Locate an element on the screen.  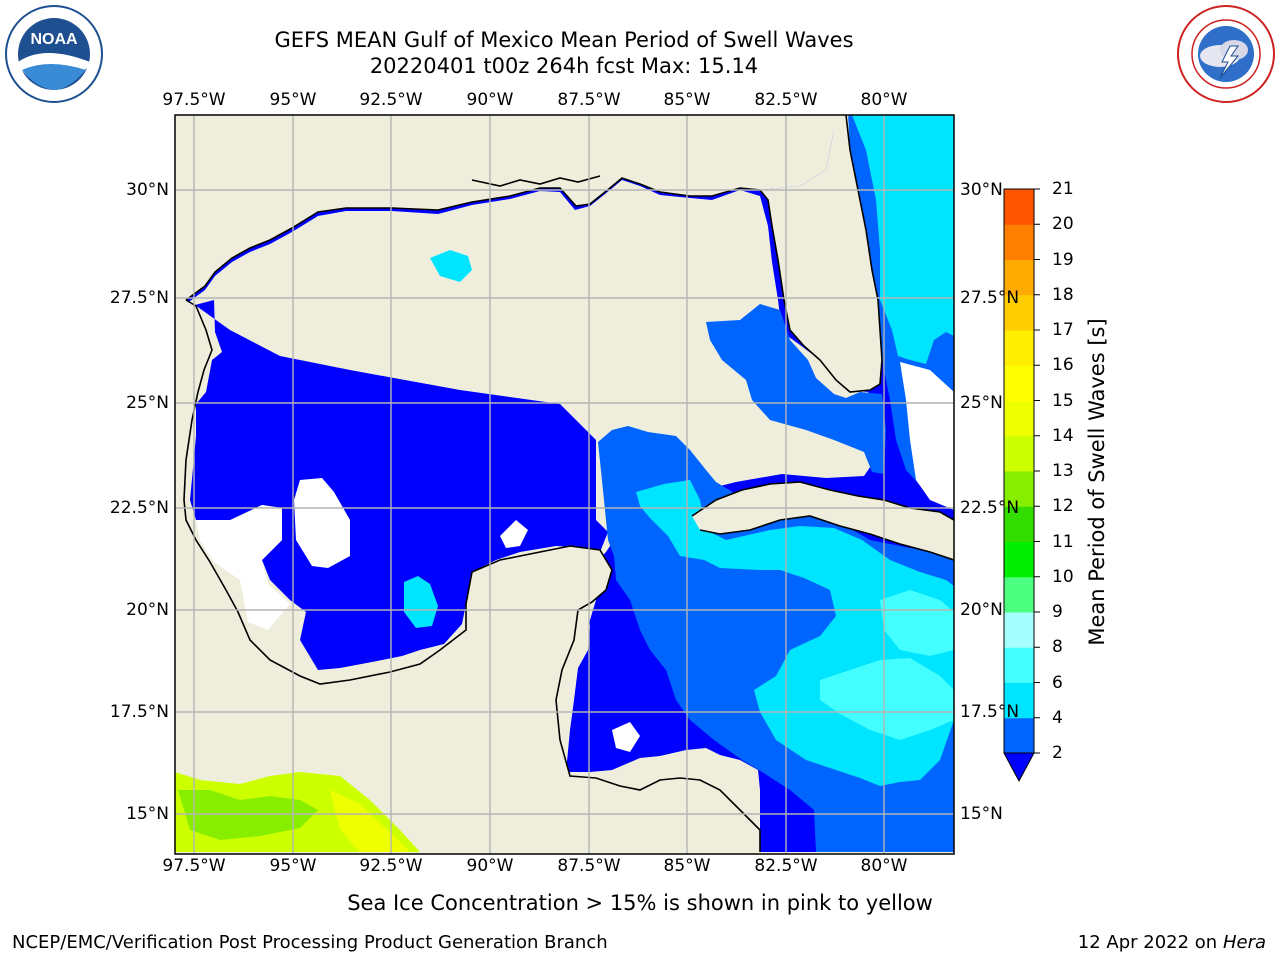
period-2-4-region is located at coordinates (776, 639).